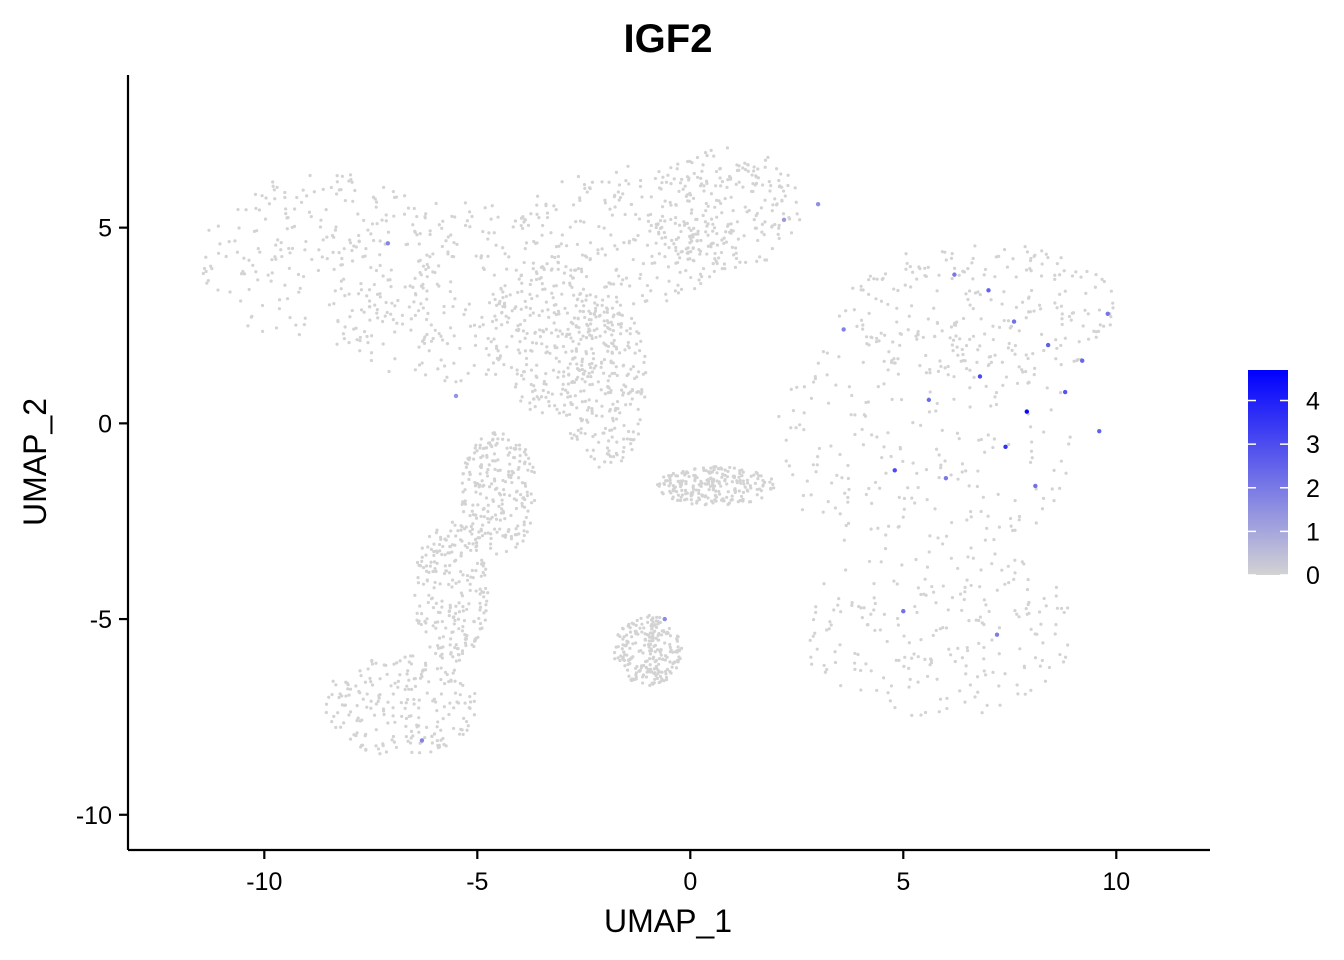 Image resolution: width=1344 pixels, height=960 pixels. I want to click on x-axis-title: UMAP_1, so click(668, 921).